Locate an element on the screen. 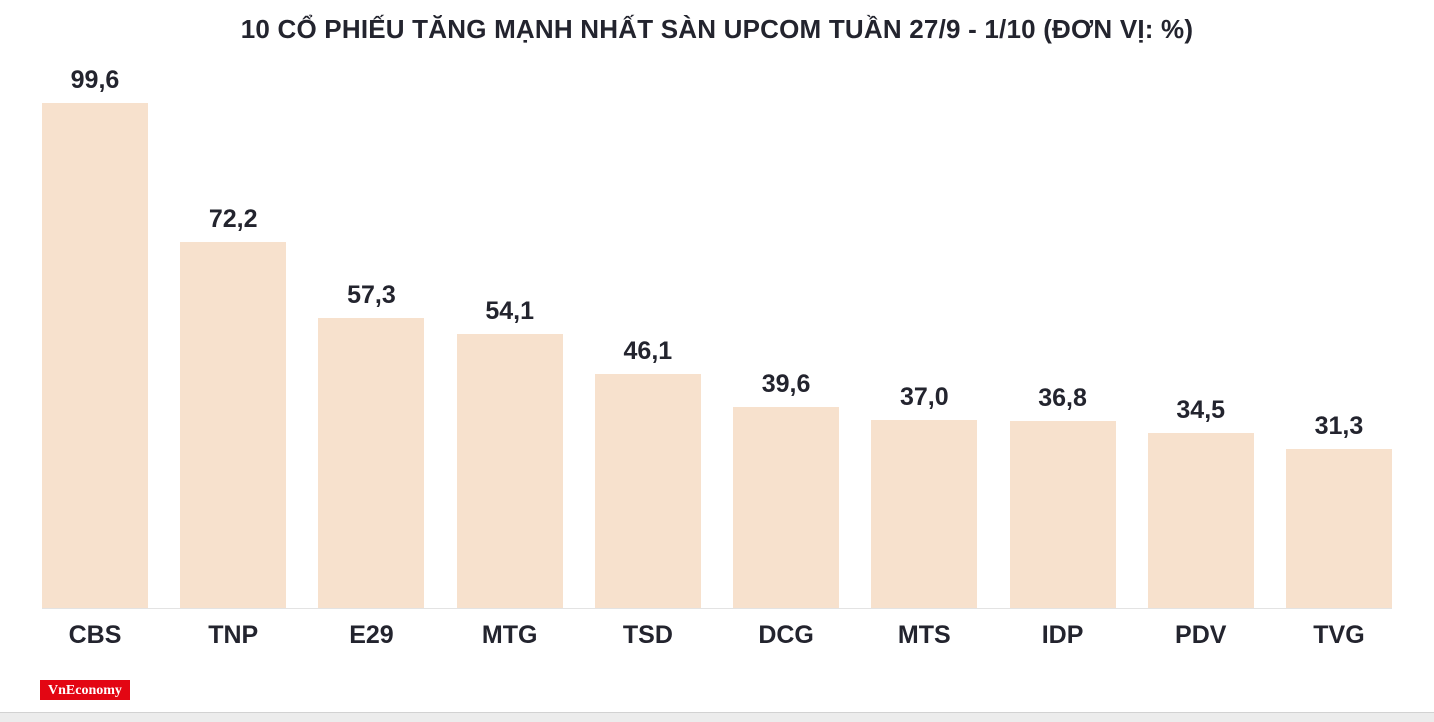 Image resolution: width=1434 pixels, height=722 pixels. bar-value-label: 31,3 is located at coordinates (1339, 426).